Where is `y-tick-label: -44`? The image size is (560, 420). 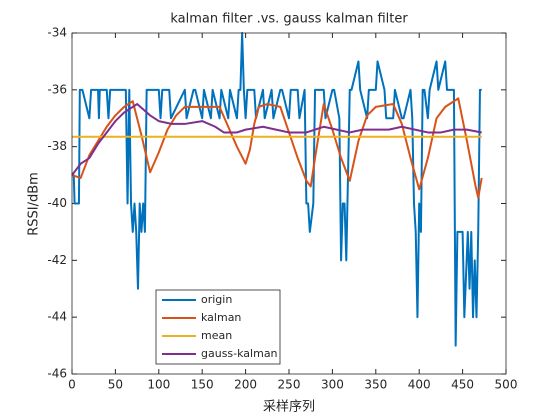
y-tick-label: -44 is located at coordinates (57, 317).